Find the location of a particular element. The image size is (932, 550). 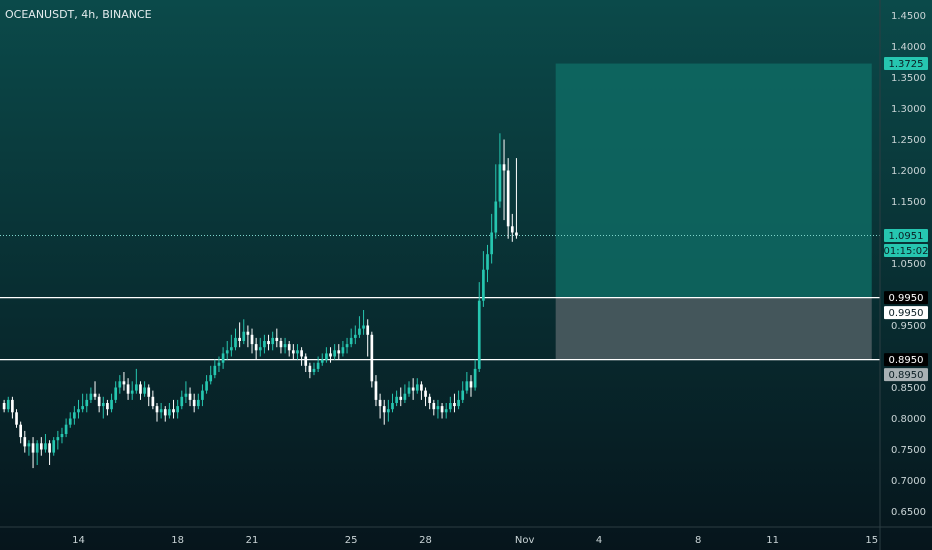

price-marker: 0.8950 is located at coordinates (906, 375).